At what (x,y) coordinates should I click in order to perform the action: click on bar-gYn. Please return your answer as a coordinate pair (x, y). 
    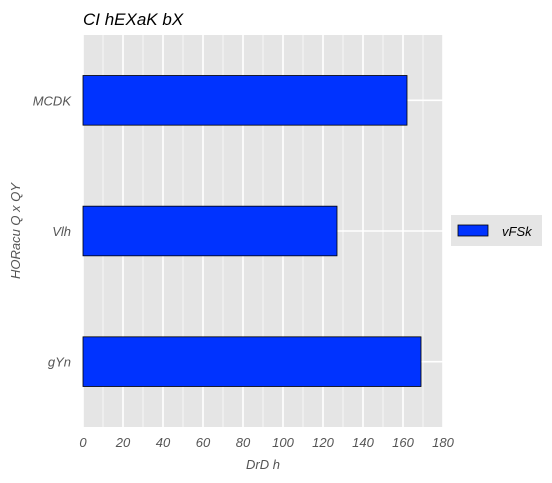
    Looking at the image, I should click on (252, 361).